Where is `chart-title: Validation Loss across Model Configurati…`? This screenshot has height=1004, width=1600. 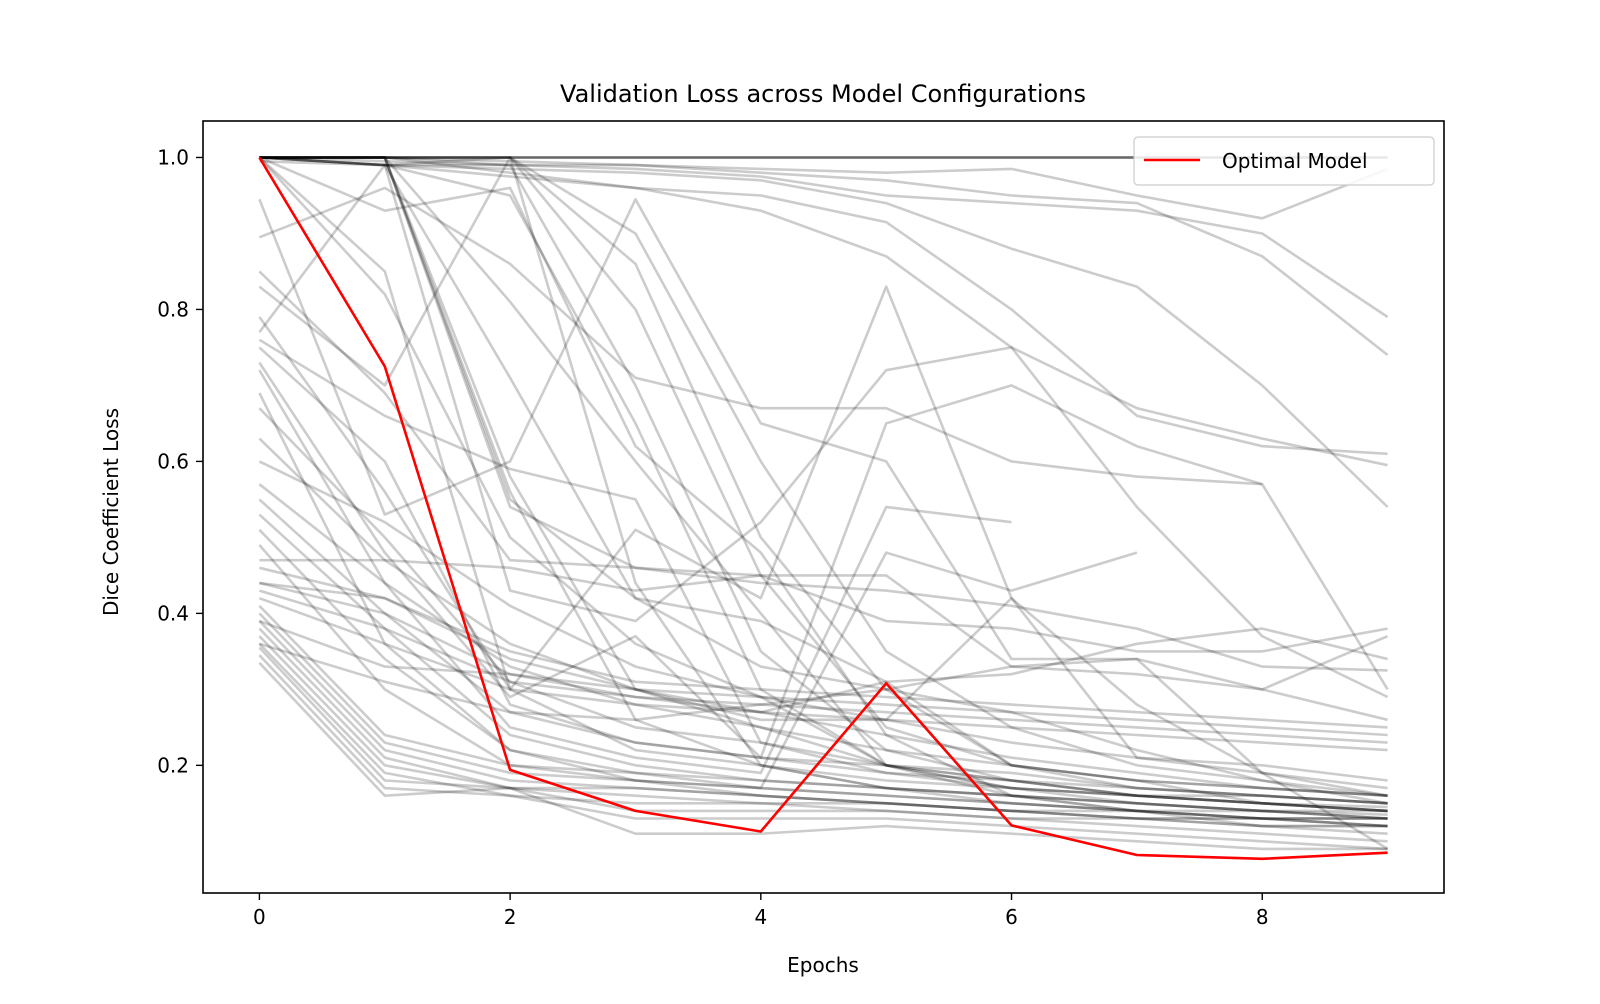 chart-title: Validation Loss across Model Configurati… is located at coordinates (823, 94).